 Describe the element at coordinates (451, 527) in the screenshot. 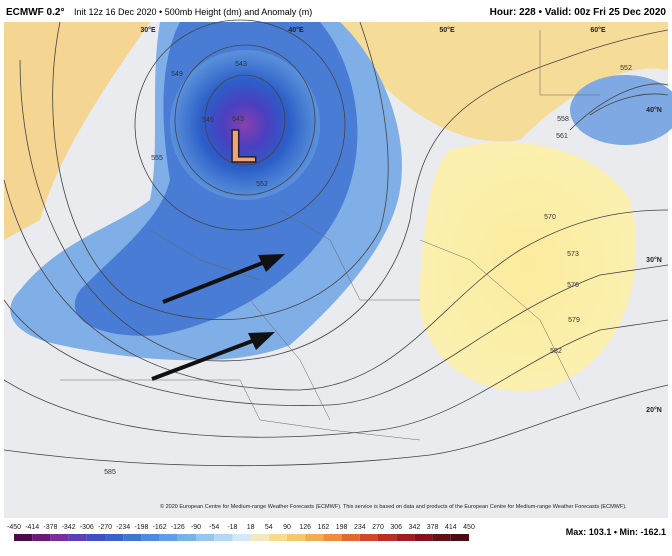

I see `colorbar-tick: 414` at that location.